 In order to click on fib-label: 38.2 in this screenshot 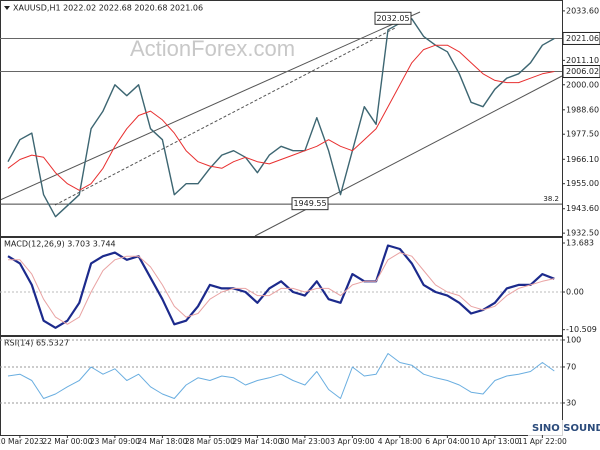, I will do `click(551, 199)`.